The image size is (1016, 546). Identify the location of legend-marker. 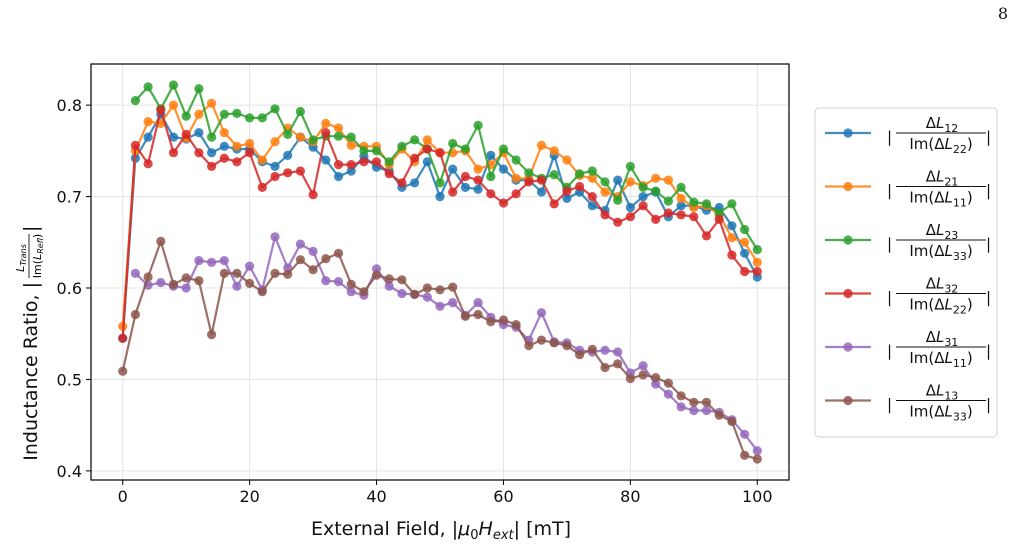
(848, 347).